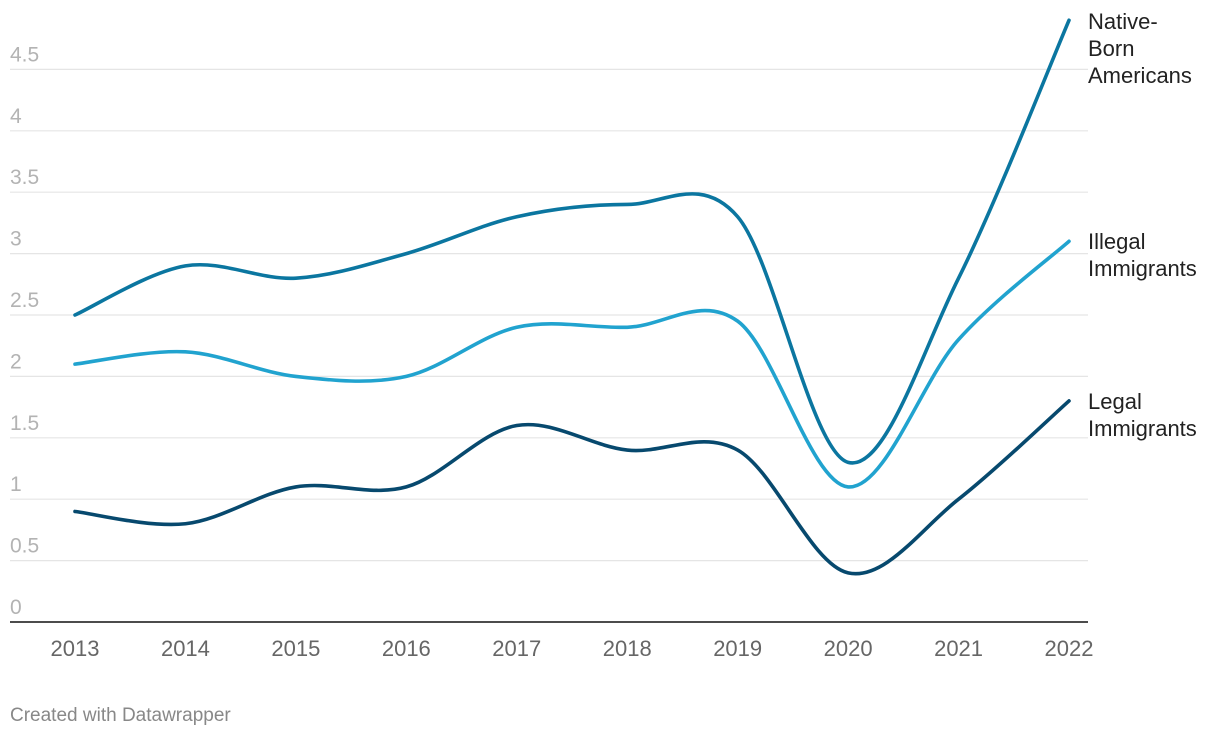  What do you see at coordinates (16, 239) in the screenshot?
I see `y-tick-label: 3` at bounding box center [16, 239].